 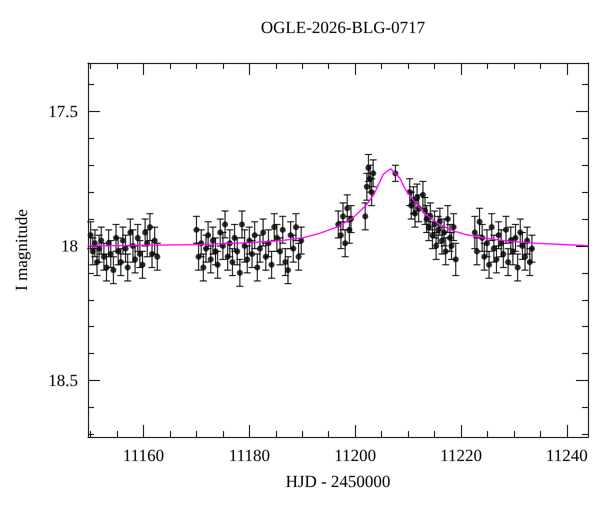 I want to click on line-series, so click(x=338, y=207).